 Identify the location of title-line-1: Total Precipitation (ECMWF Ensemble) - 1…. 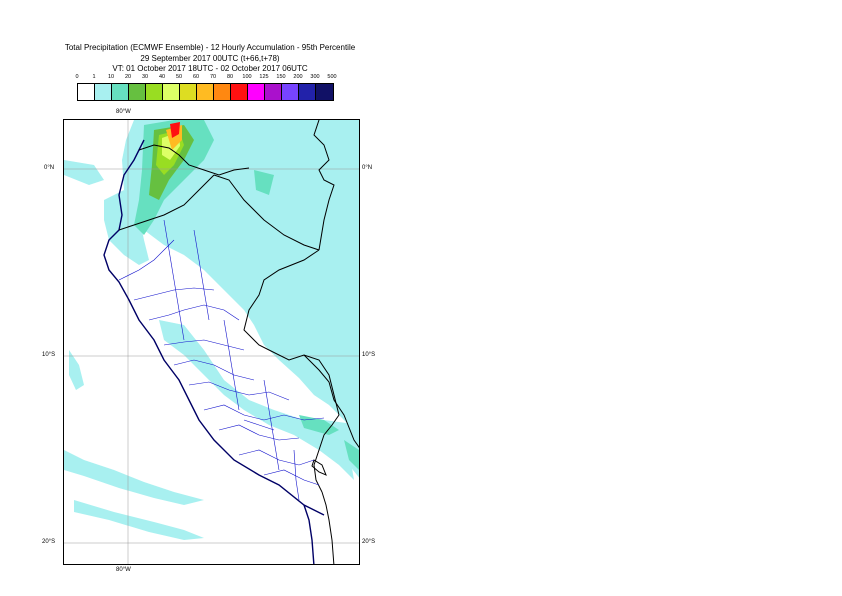
(210, 47).